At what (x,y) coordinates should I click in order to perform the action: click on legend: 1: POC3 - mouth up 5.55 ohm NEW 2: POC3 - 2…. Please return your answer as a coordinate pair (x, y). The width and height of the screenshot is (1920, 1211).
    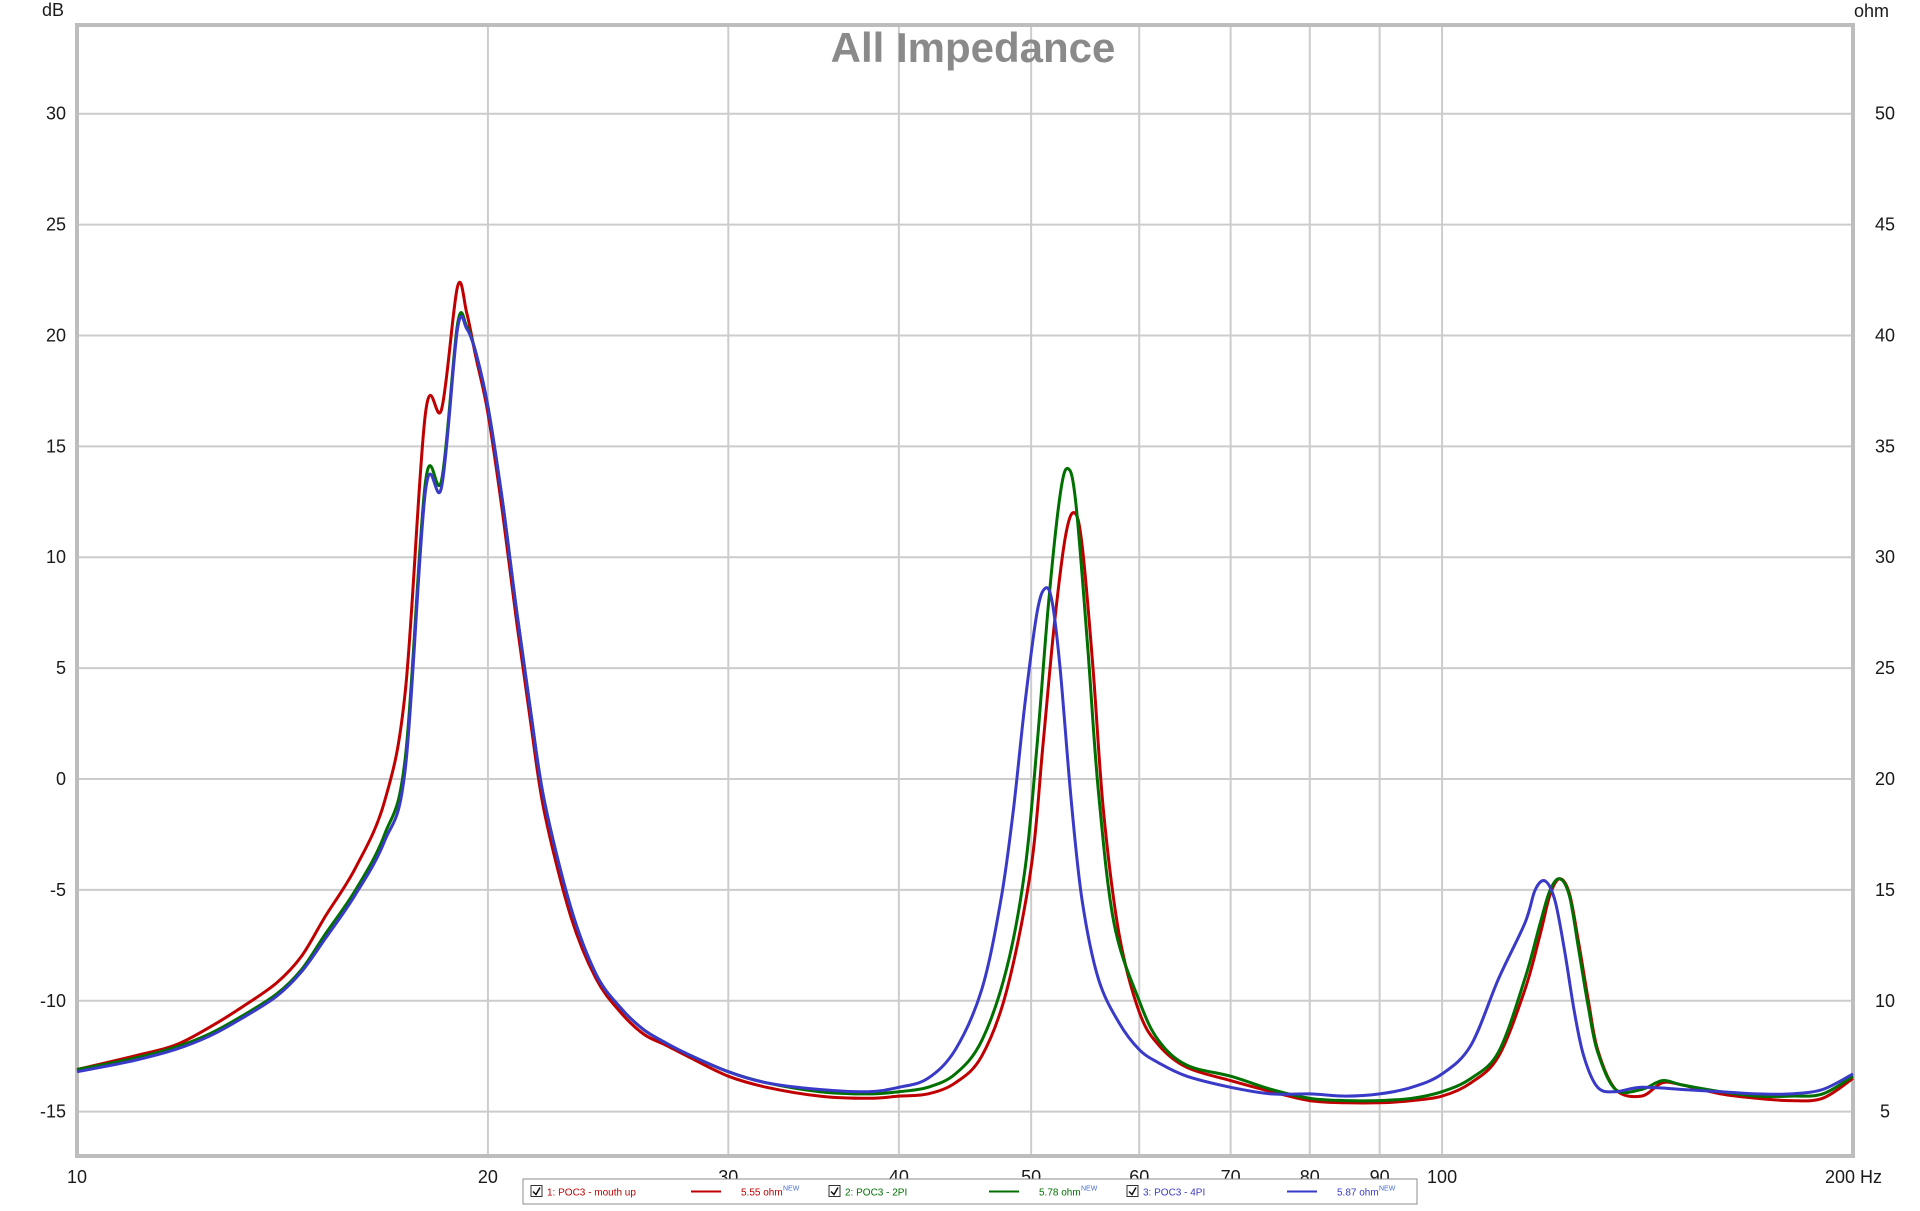
    Looking at the image, I should click on (970, 1191).